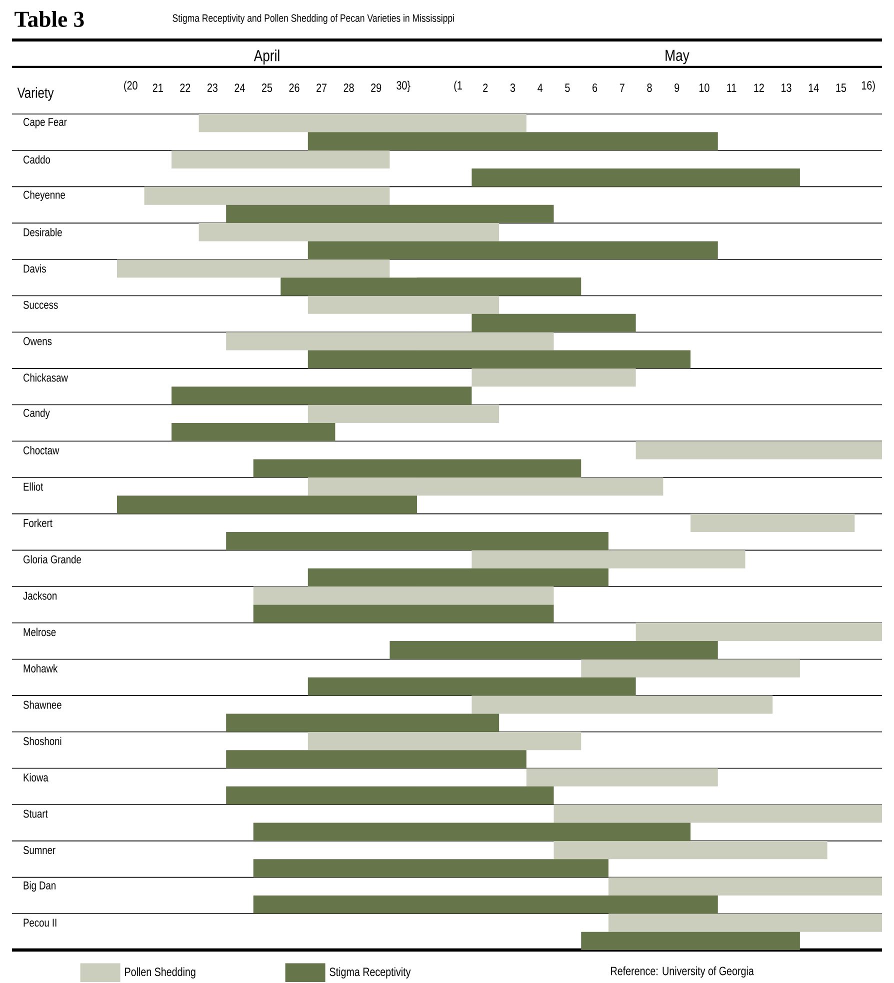 Image resolution: width=894 pixels, height=983 pixels. I want to click on y-tick-label: Davis, so click(35, 268).